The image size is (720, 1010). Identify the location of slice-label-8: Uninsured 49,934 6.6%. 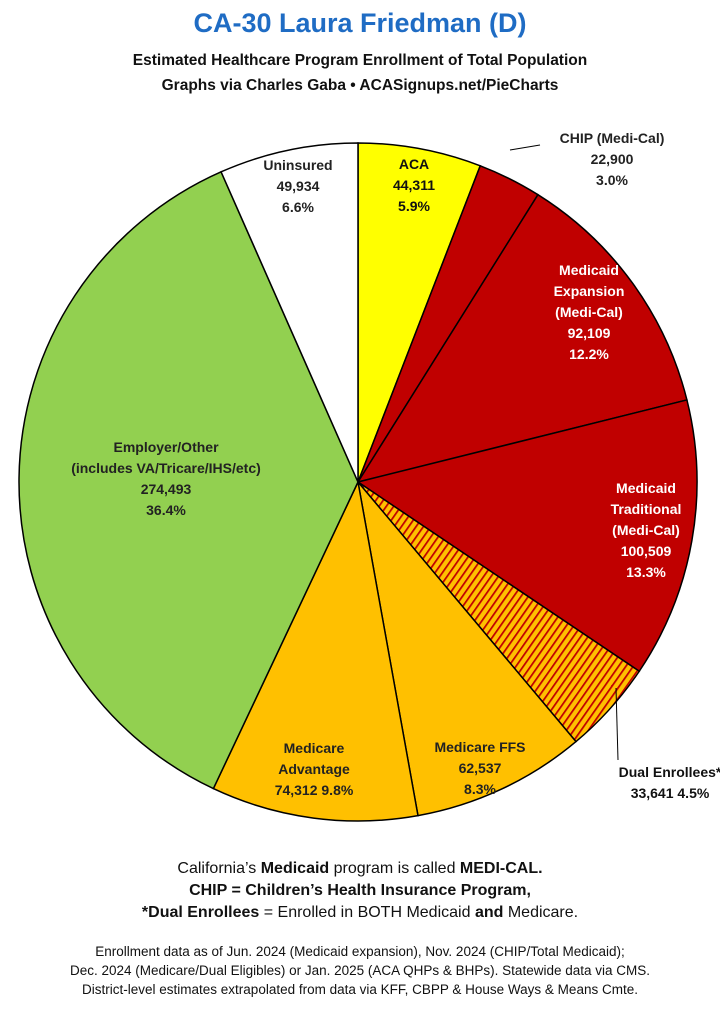
(297, 186).